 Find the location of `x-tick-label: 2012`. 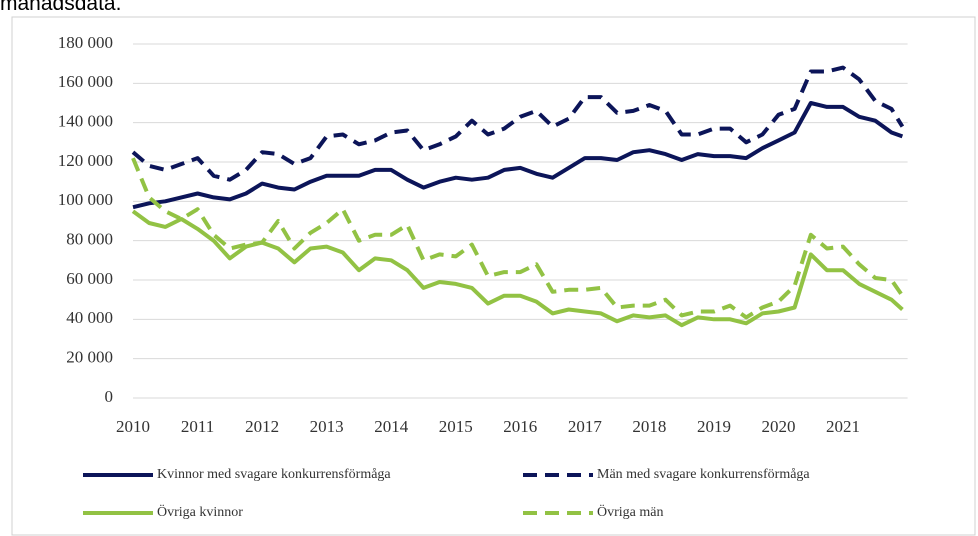

x-tick-label: 2012 is located at coordinates (262, 426).